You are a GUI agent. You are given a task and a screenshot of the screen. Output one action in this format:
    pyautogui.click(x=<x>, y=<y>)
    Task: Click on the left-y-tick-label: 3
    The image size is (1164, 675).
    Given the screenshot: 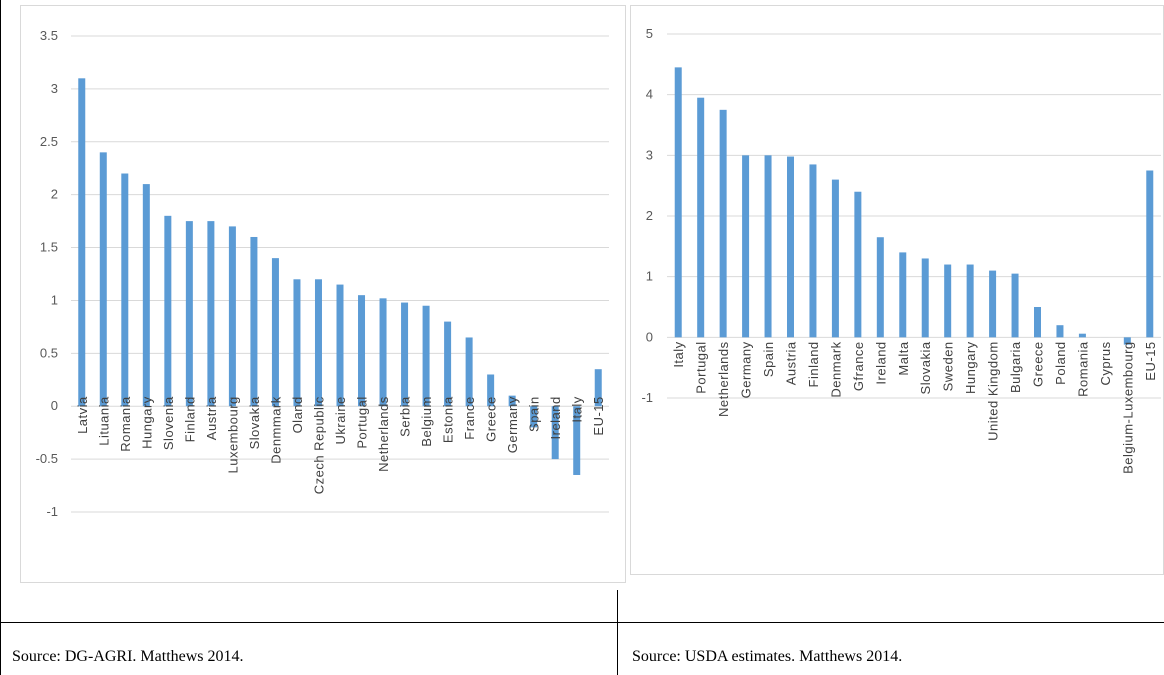 What is the action you would take?
    pyautogui.click(x=54, y=88)
    